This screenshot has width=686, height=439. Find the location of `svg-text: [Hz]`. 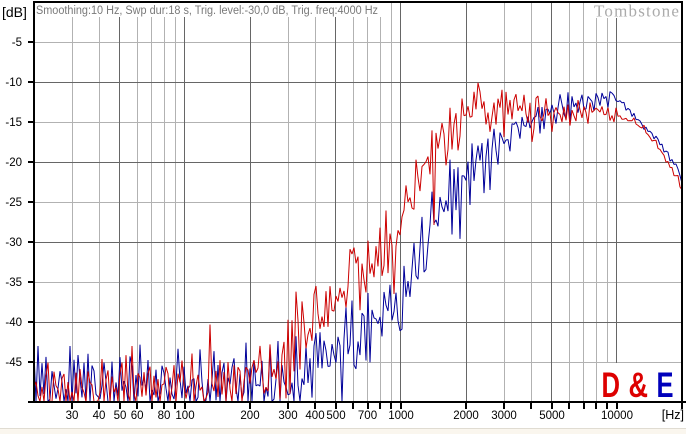

svg-text: [Hz] is located at coordinates (673, 415).